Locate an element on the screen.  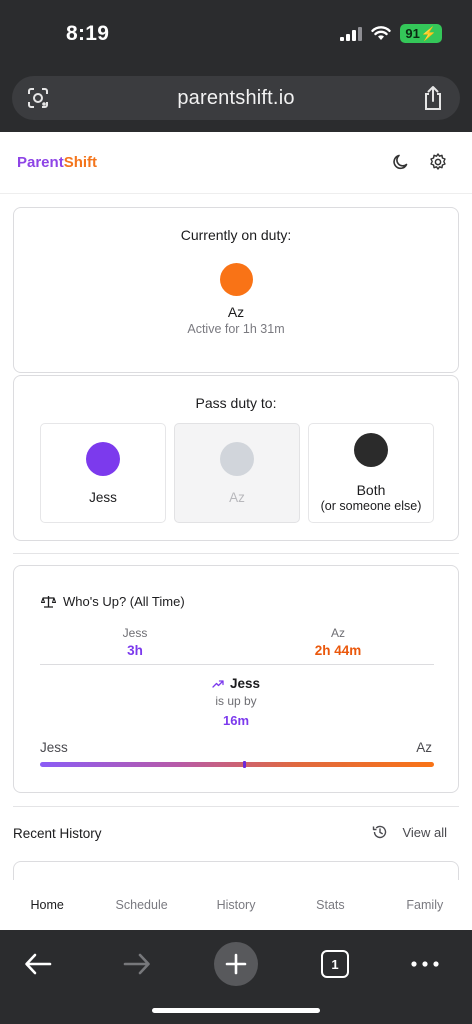
whos-up-title-row: Who's Up? (All Time) is located at coordinates (113, 601).